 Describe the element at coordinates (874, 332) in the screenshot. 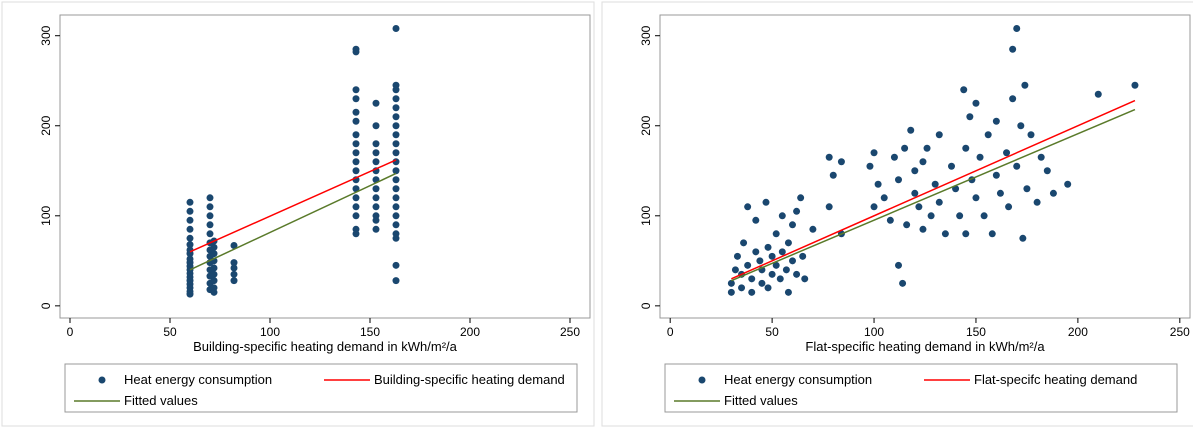

I see `x-tick-label: 100` at that location.